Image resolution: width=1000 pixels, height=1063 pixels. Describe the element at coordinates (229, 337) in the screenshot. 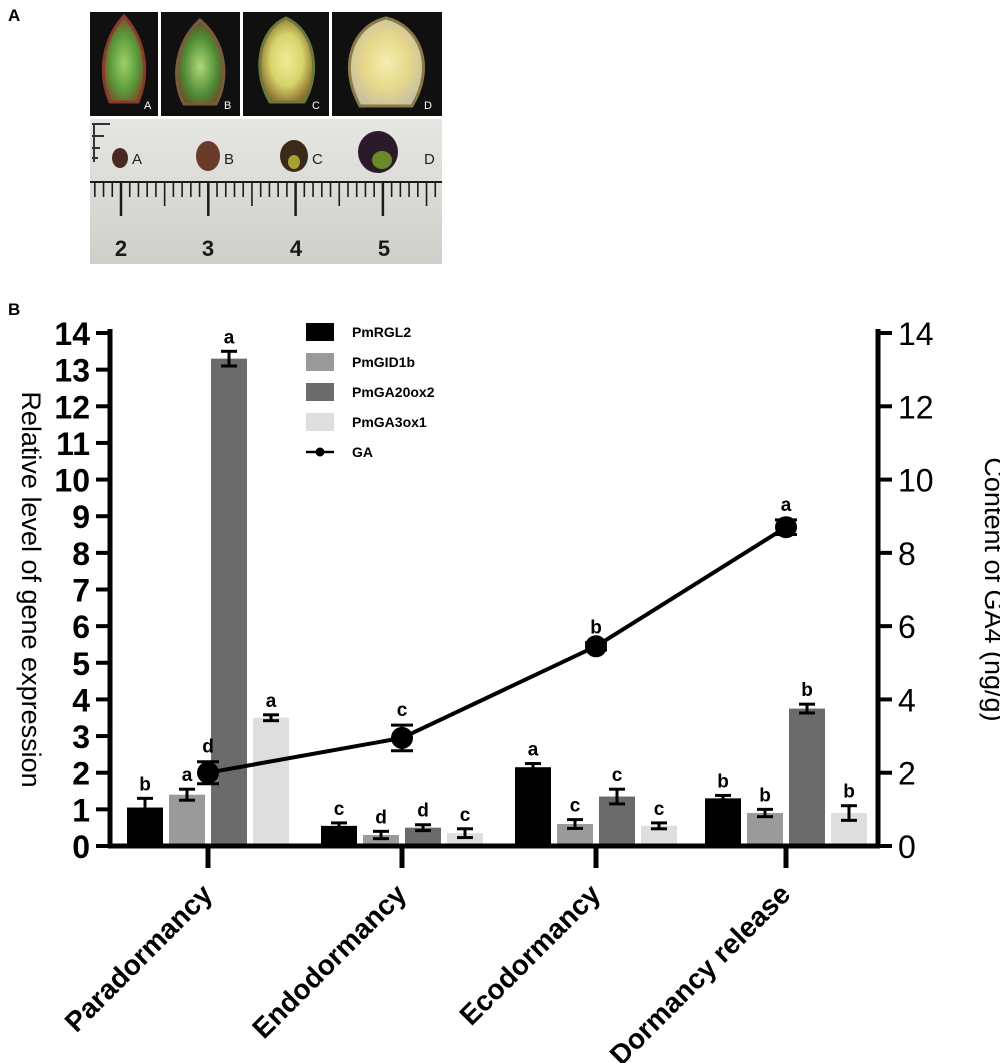

I see `significance-letter-pmga20ox2: a` at that location.